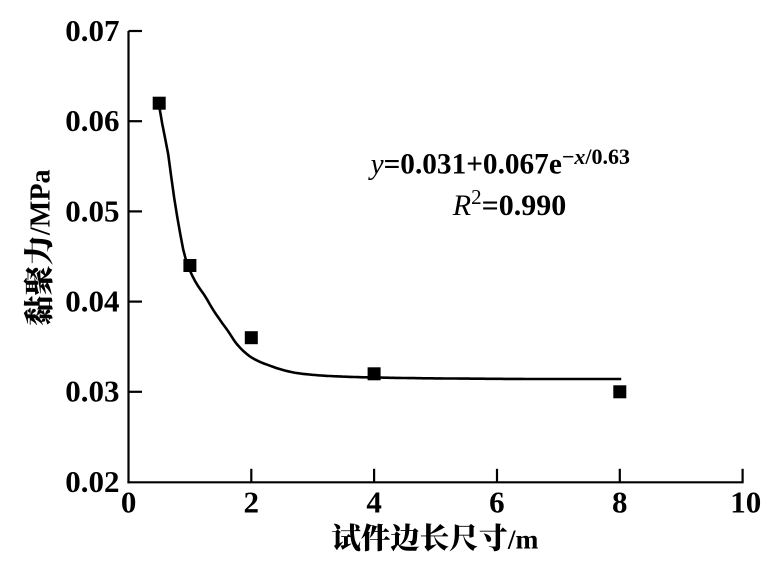 This screenshot has width=770, height=563. Describe the element at coordinates (252, 501) in the screenshot. I see `svg-text: 2` at that location.